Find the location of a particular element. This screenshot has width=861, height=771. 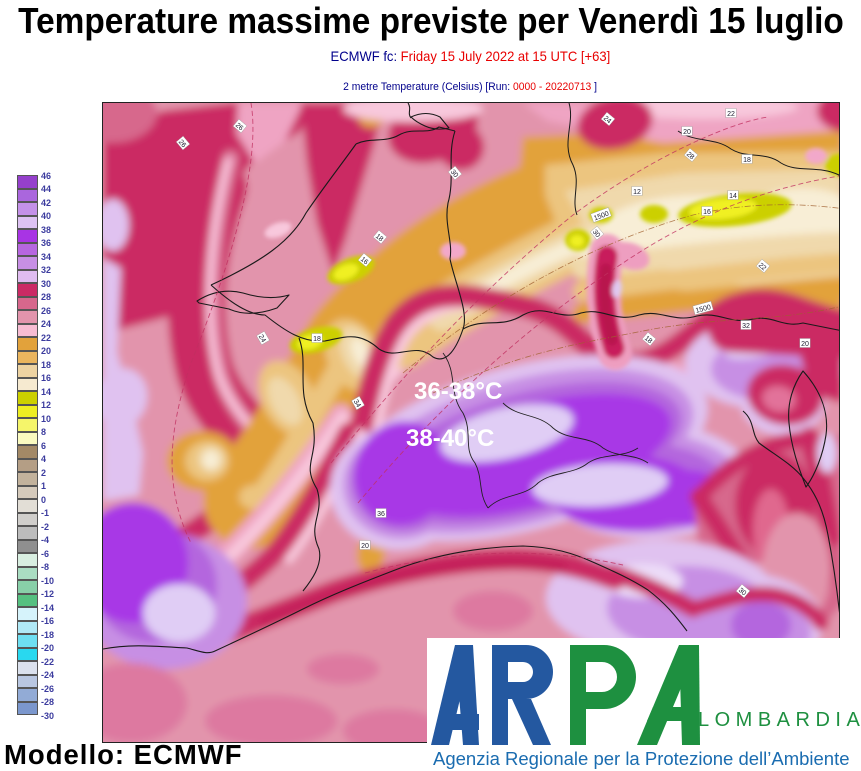

svg-text: 32 is located at coordinates (746, 326).